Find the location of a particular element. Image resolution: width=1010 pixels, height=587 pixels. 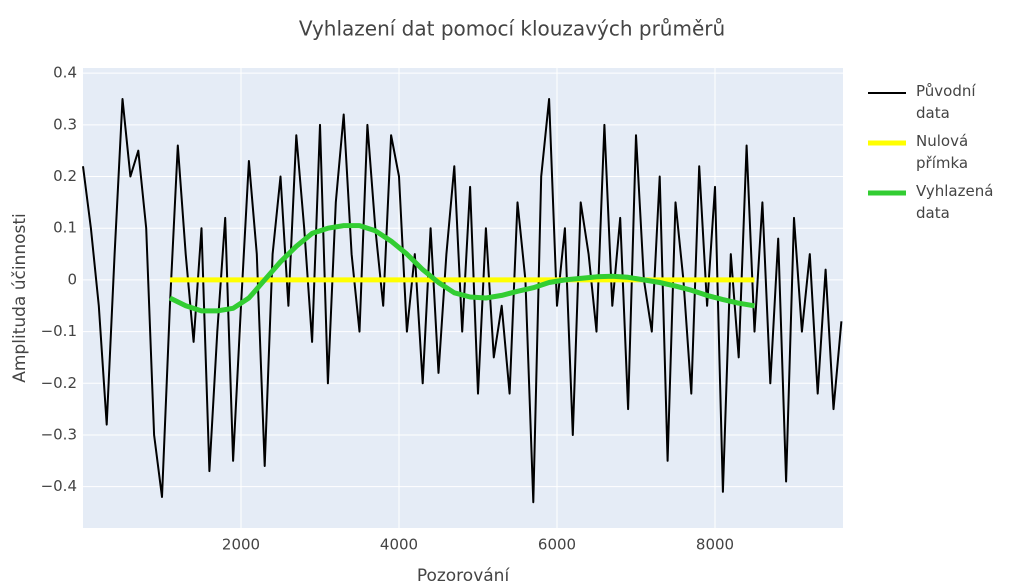

y-tick-label: −0.4 is located at coordinates (59, 486).